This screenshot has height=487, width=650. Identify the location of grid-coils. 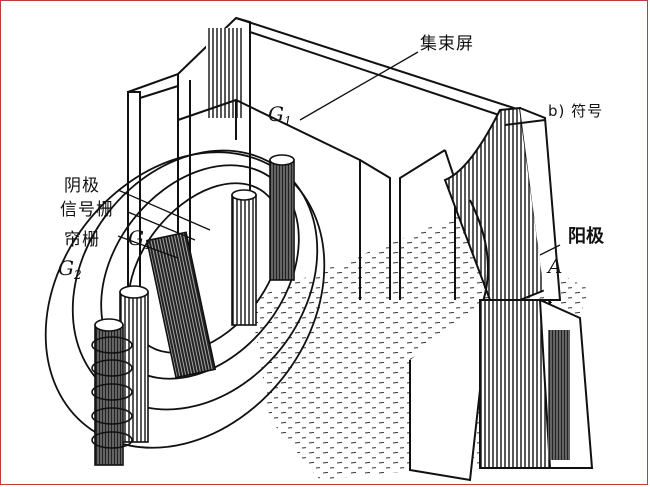
(112, 392).